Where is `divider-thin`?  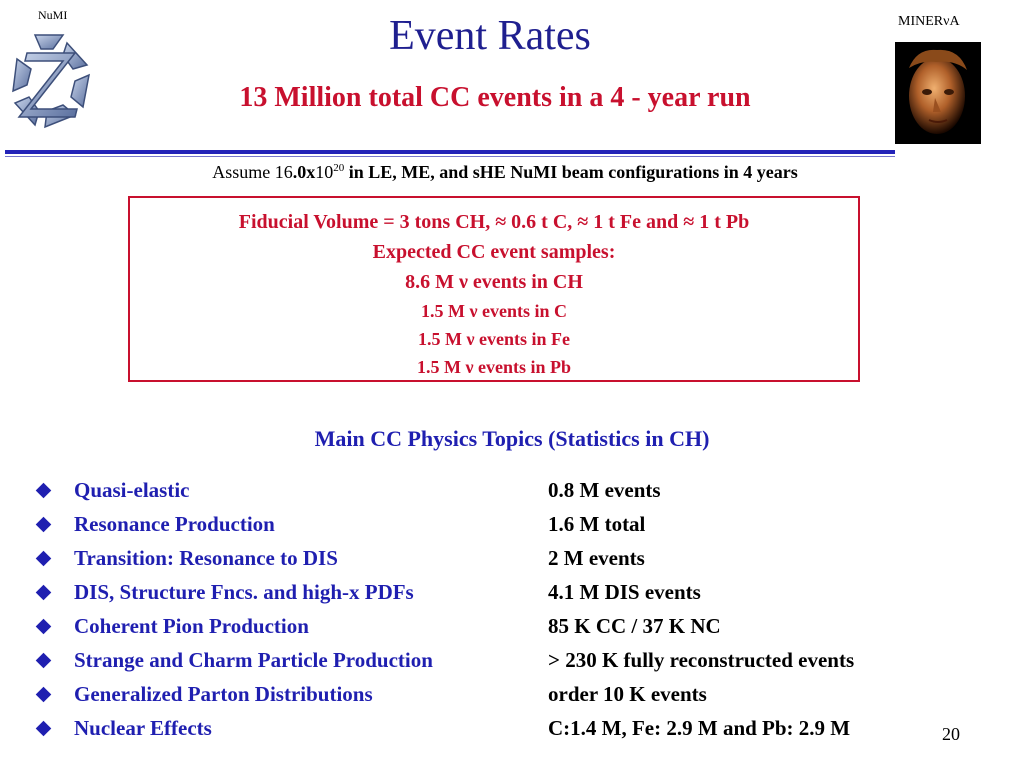
divider-thin is located at coordinates (450, 156).